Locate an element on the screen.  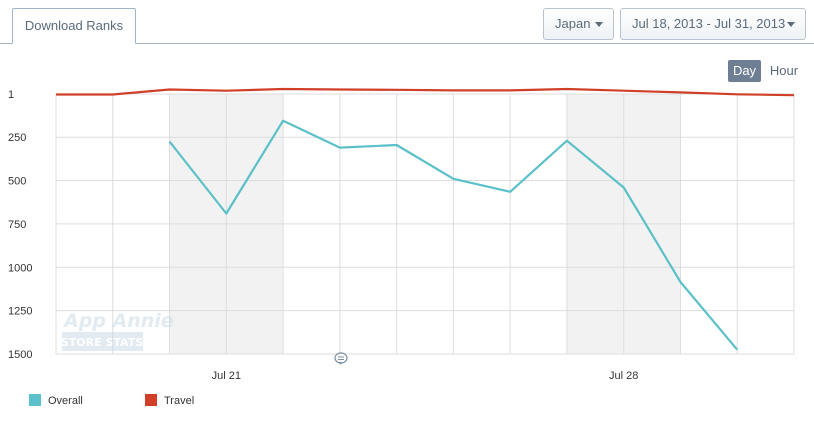
y-tick-label: 1 is located at coordinates (11, 95).